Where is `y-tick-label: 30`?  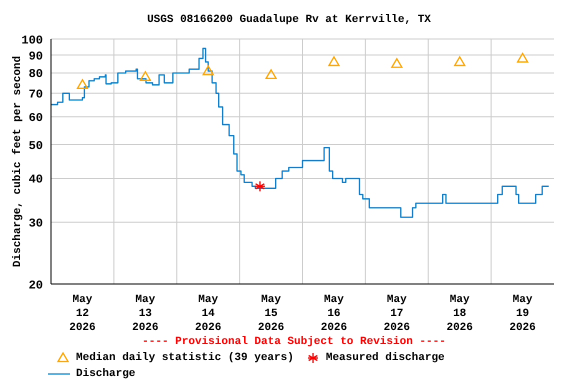 y-tick-label: 30 is located at coordinates (35, 223).